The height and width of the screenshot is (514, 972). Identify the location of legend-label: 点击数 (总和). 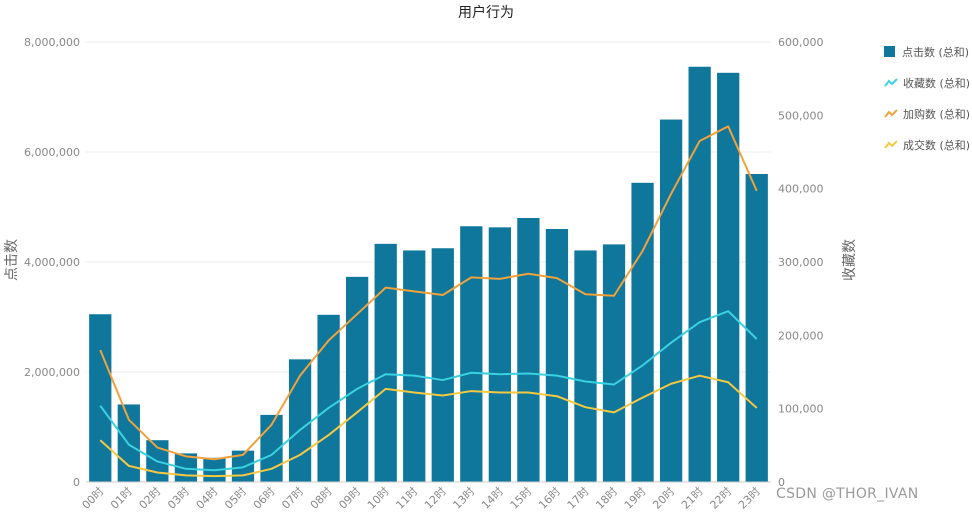
(936, 52).